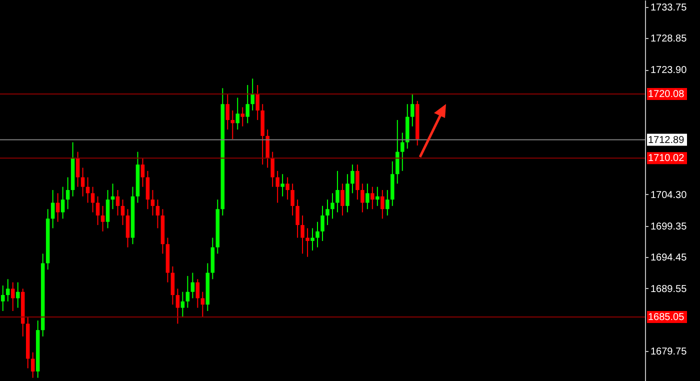 The image size is (700, 381). Describe the element at coordinates (666, 318) in the screenshot. I see `ref-line-label: 1685.05` at that location.